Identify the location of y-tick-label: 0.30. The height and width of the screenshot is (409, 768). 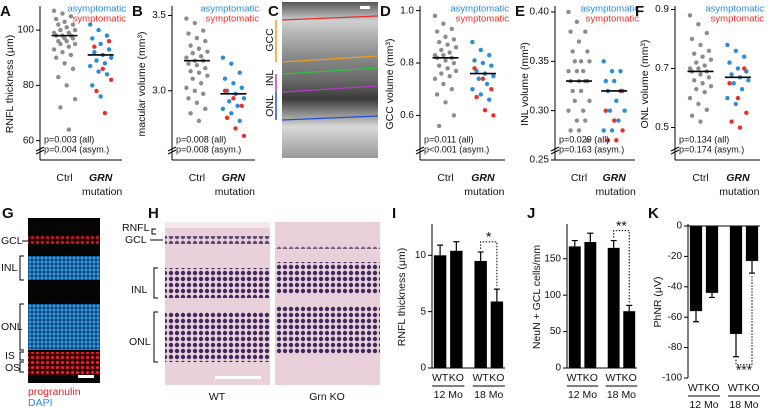
(540, 110).